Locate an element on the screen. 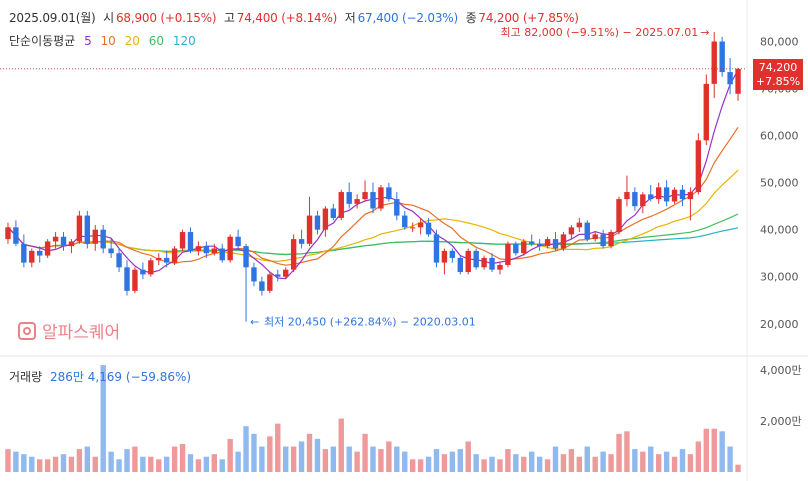  volume-value: 286만 4,169 (−59.86%) is located at coordinates (120, 377).